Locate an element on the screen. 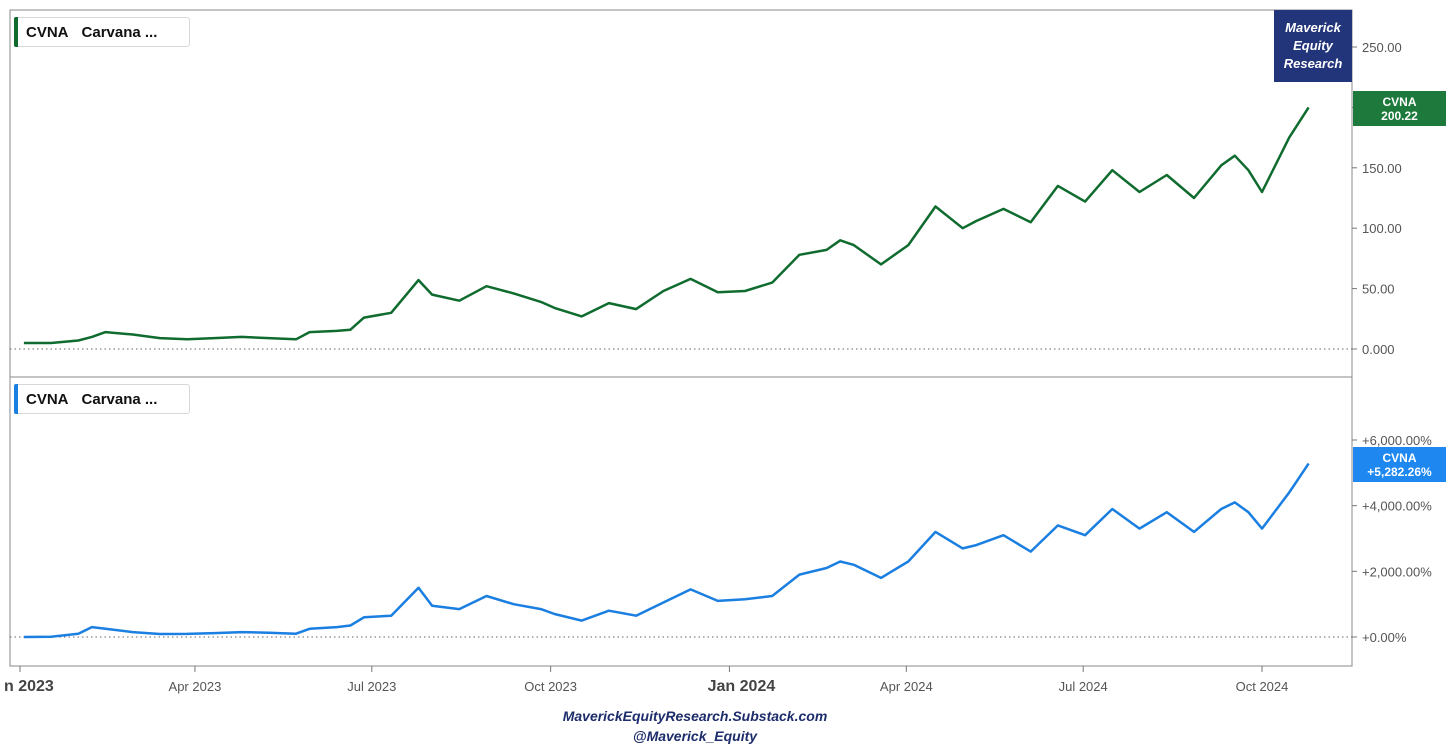  x-tick-label: Jul 2023 is located at coordinates (371, 686).